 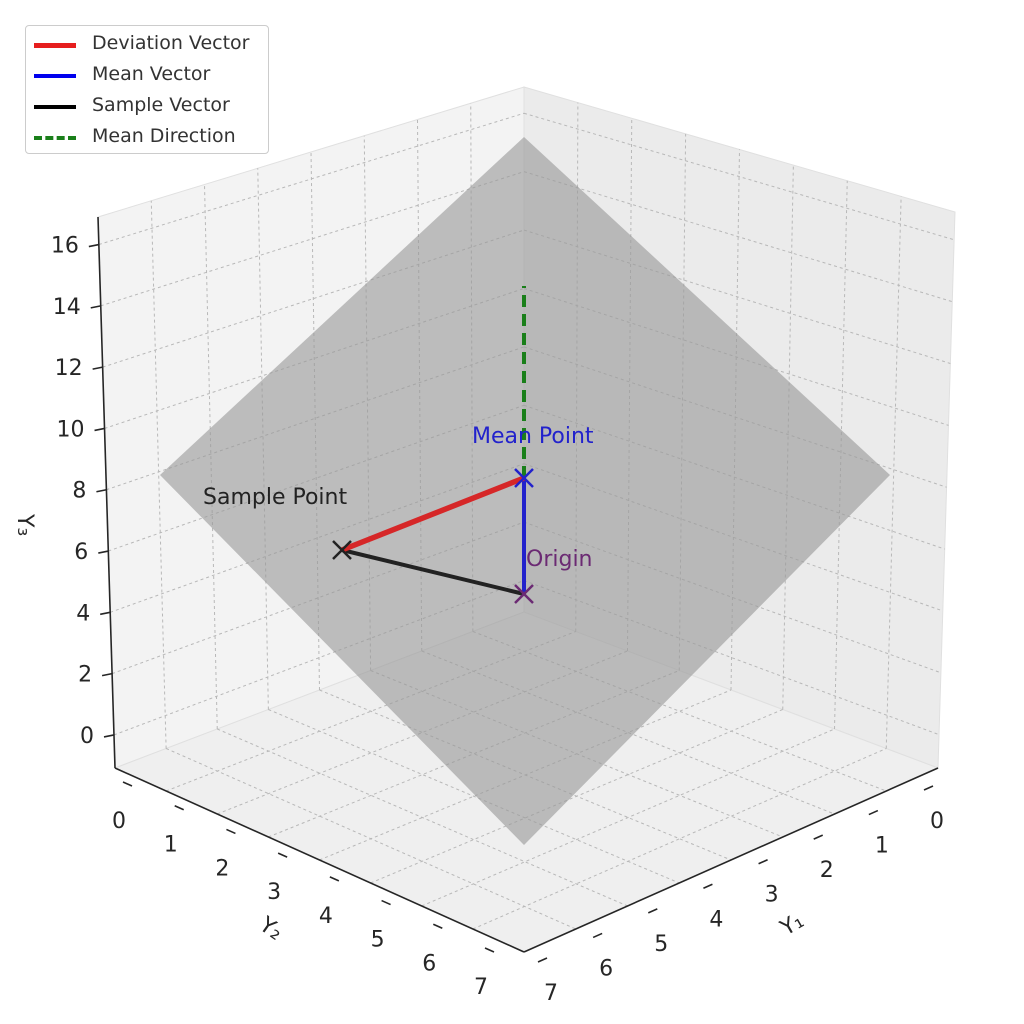 What do you see at coordinates (429, 963) in the screenshot?
I see `y-tick-label: 6` at bounding box center [429, 963].